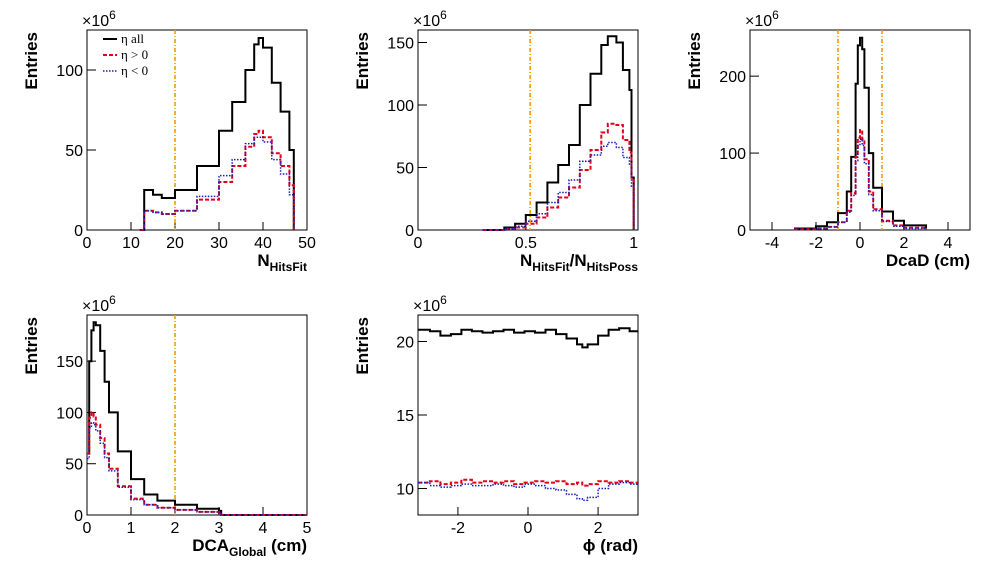  Describe the element at coordinates (249, 547) in the screenshot. I see `x-axis-title: DCAGlobal (cm)` at that location.